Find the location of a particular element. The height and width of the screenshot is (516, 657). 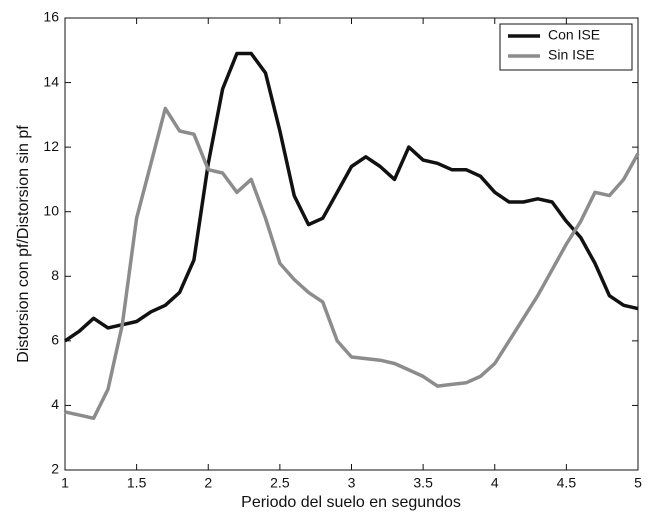

x-tick-label: 3.5 is located at coordinates (423, 483).